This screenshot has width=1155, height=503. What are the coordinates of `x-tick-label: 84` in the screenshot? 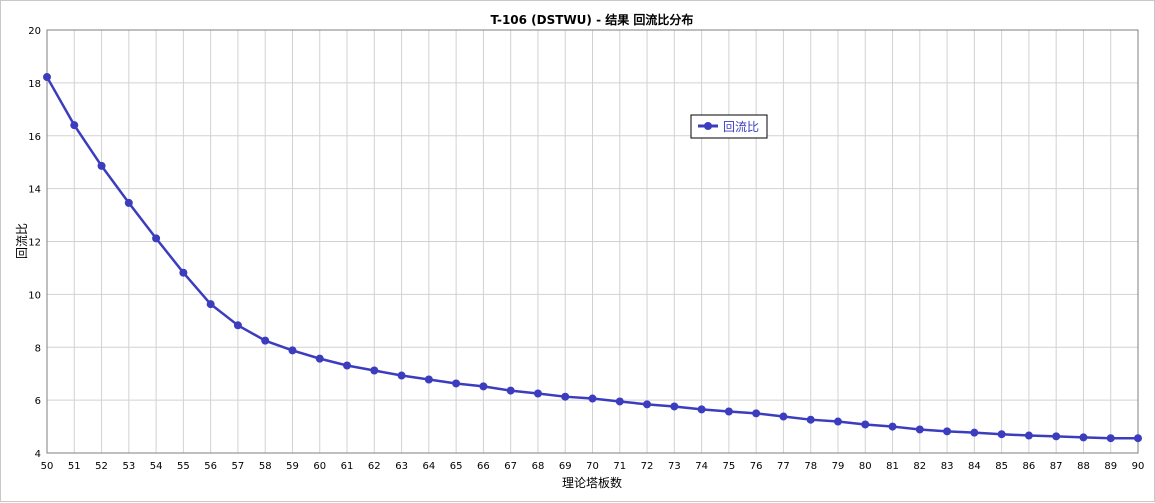 It's located at (974, 466).